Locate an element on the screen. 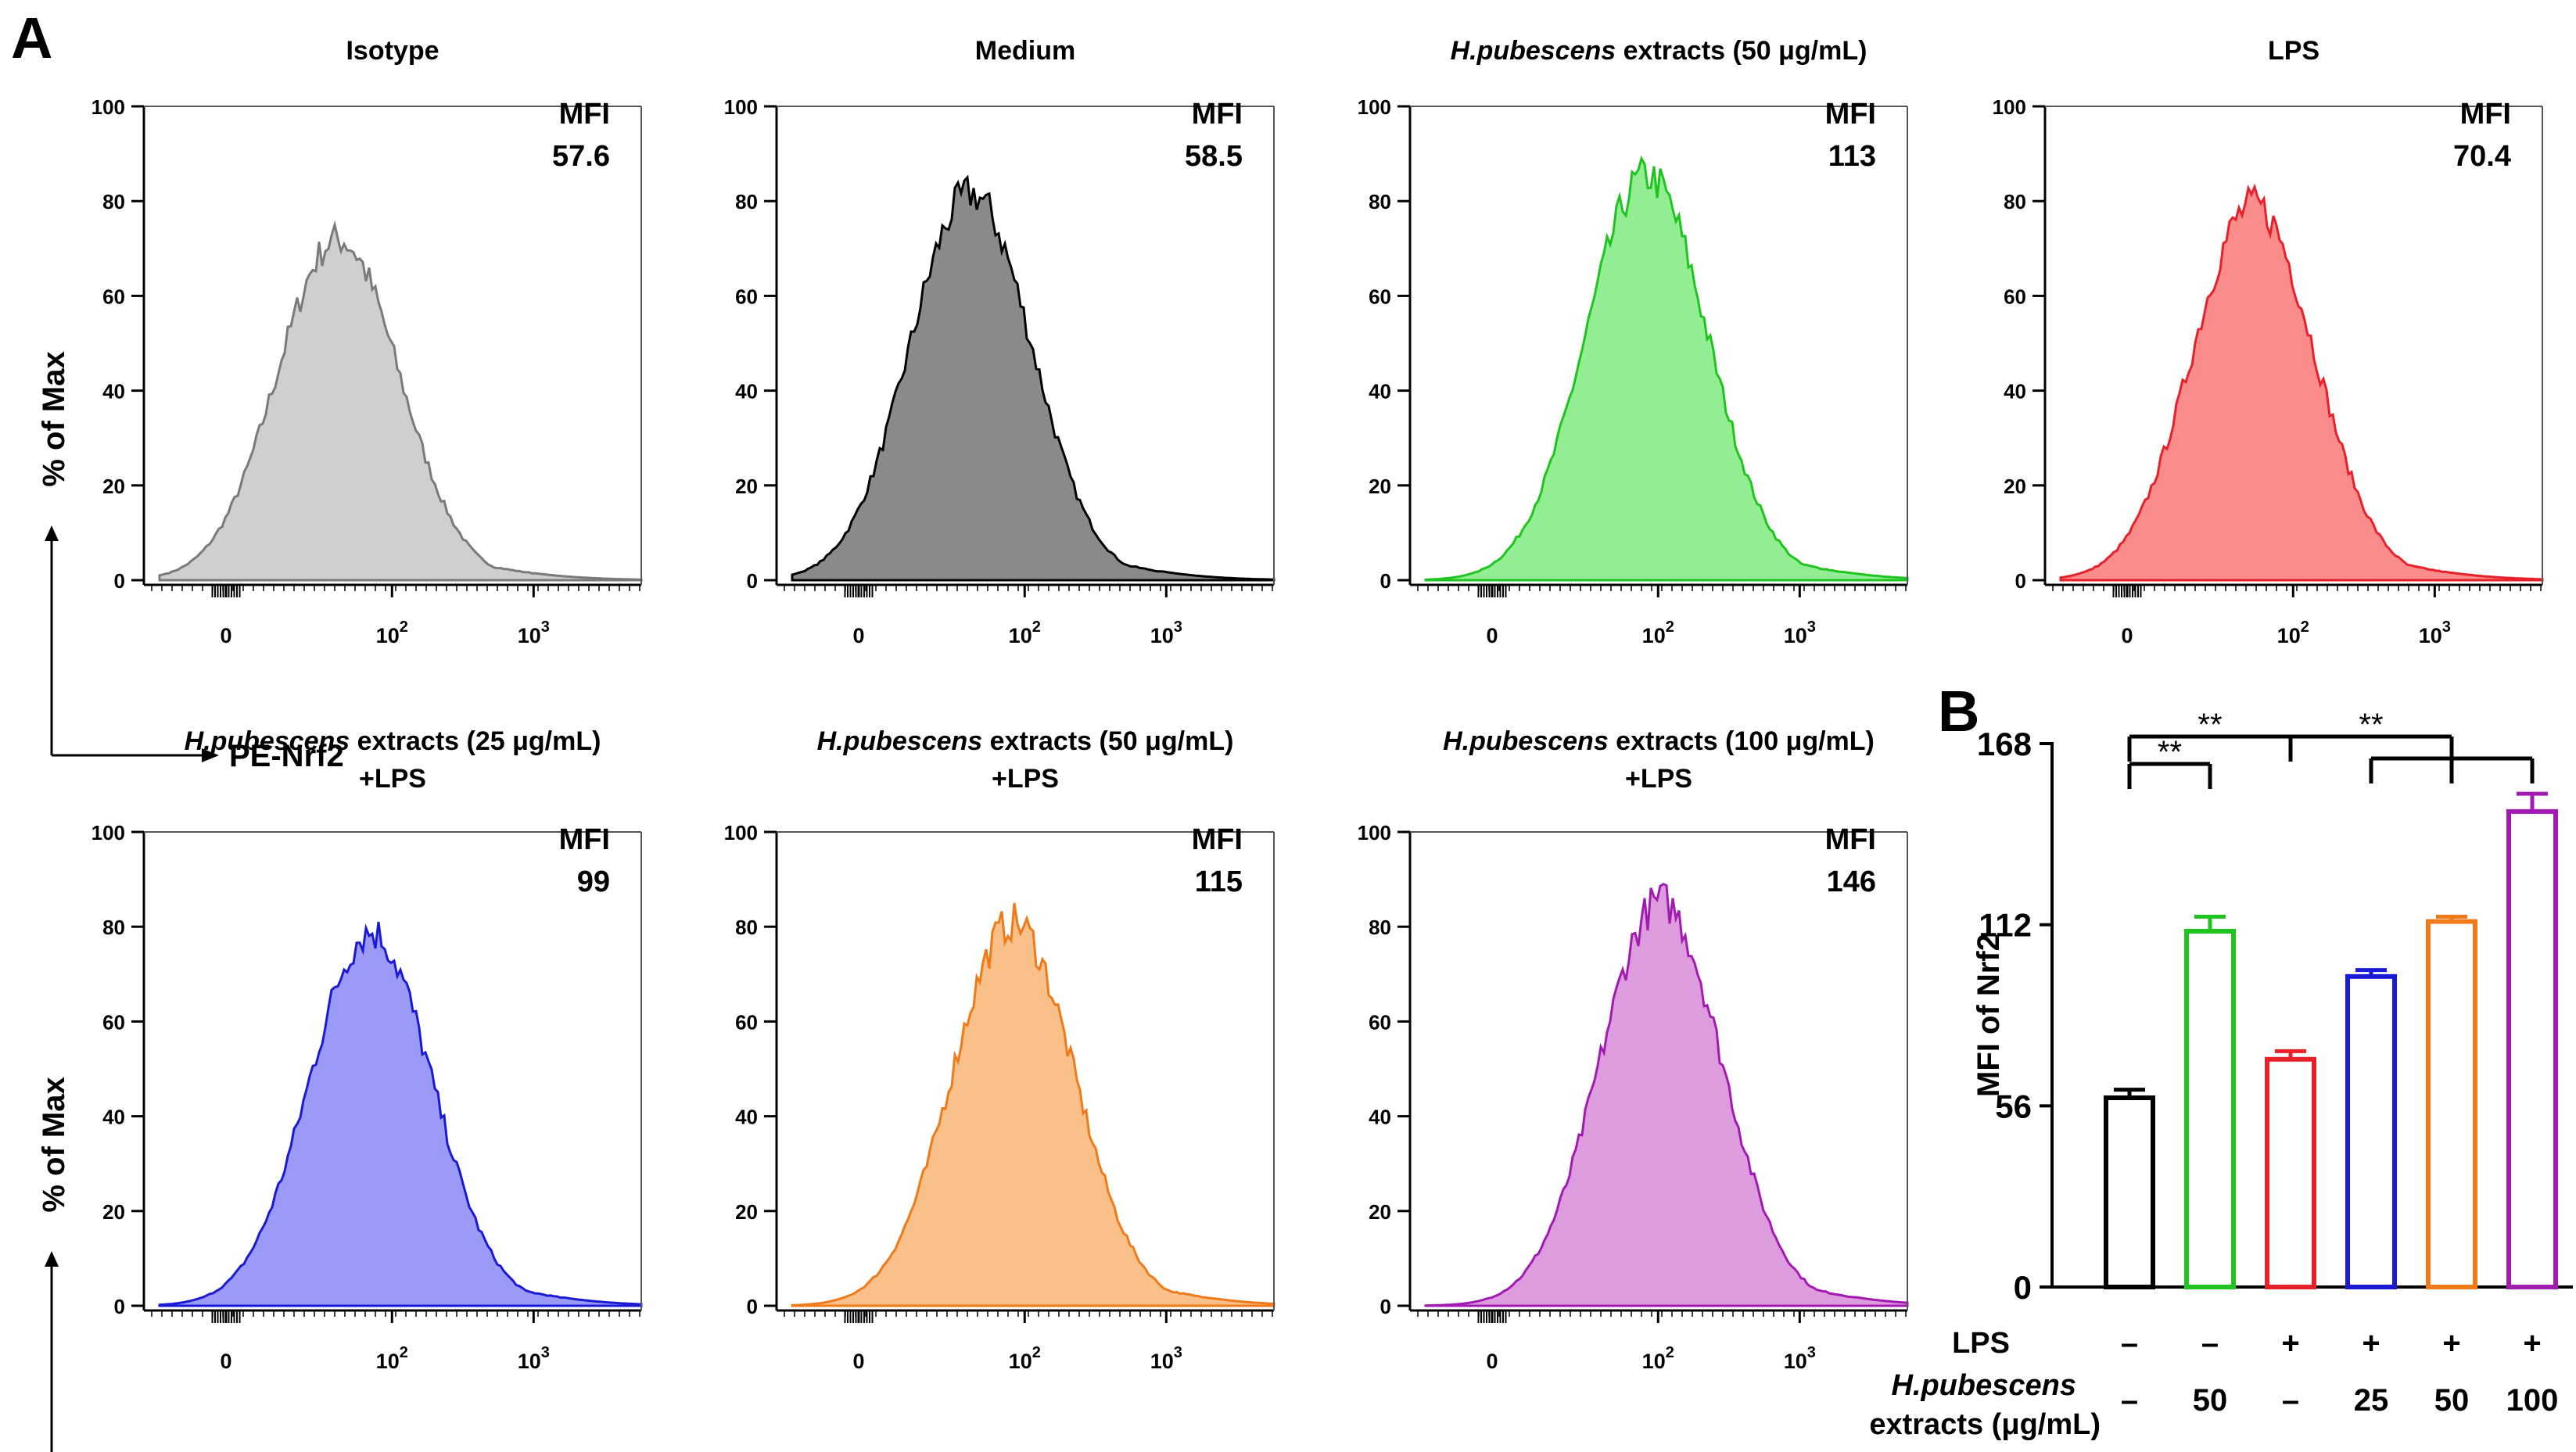  histogram-subtitle: +LPS is located at coordinates (1025, 779).